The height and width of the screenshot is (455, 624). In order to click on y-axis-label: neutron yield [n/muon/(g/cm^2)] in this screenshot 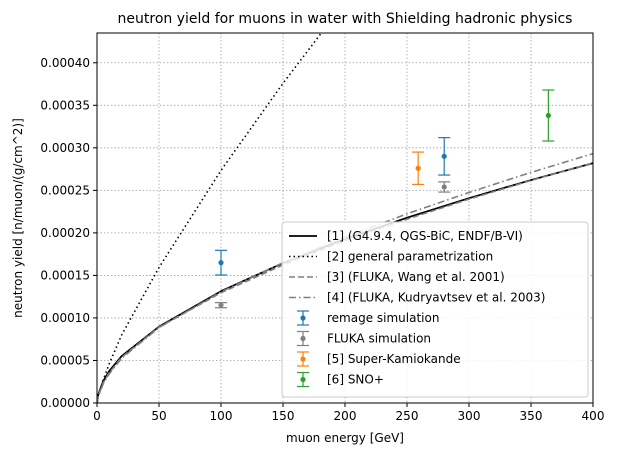, I will do `click(18, 218)`.